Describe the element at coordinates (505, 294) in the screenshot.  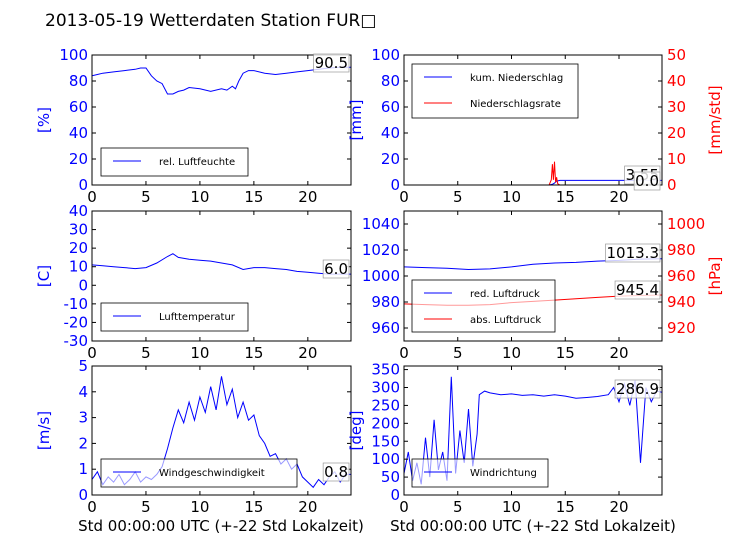
I see `legend-label: red. Luftdruck` at that location.